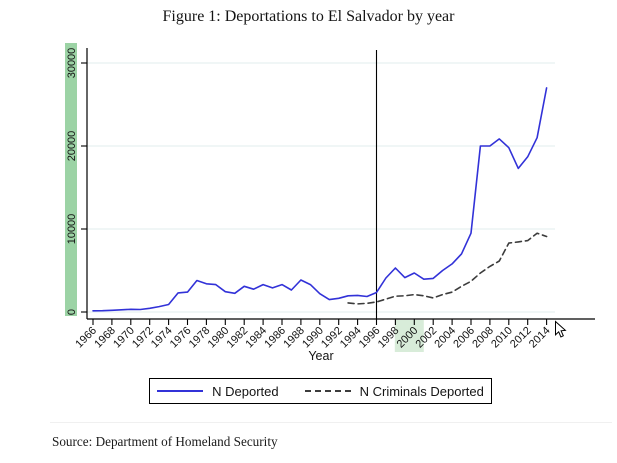 This screenshot has height=463, width=617. Describe the element at coordinates (331, 422) in the screenshot. I see `figure-bottom-divider` at that location.